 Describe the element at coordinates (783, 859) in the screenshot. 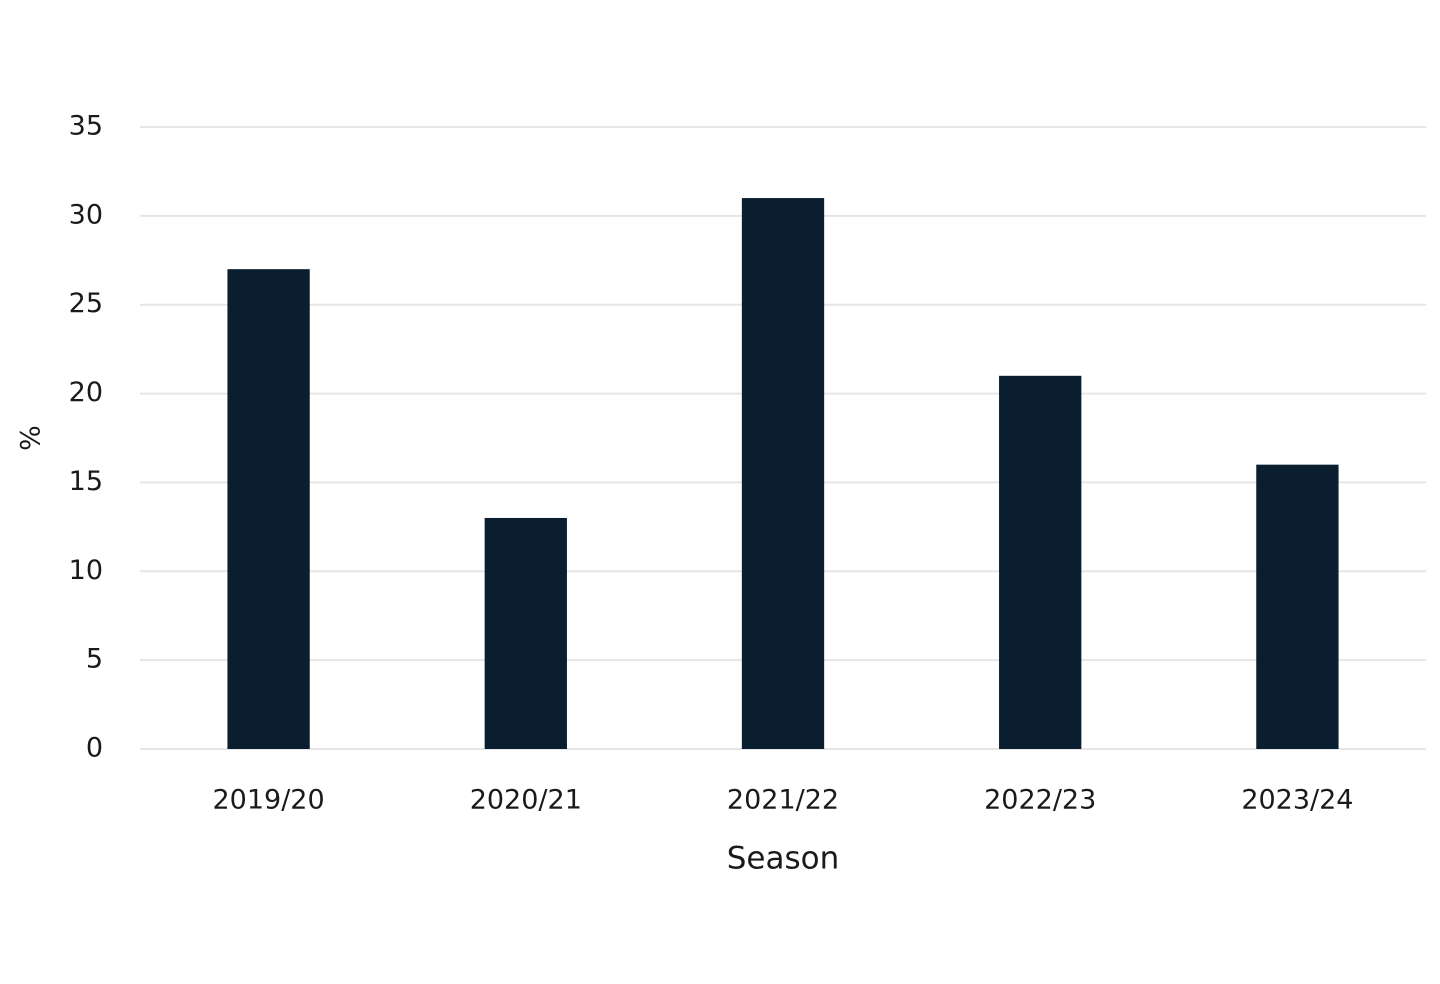

I see `x-axis-label: Season` at that location.